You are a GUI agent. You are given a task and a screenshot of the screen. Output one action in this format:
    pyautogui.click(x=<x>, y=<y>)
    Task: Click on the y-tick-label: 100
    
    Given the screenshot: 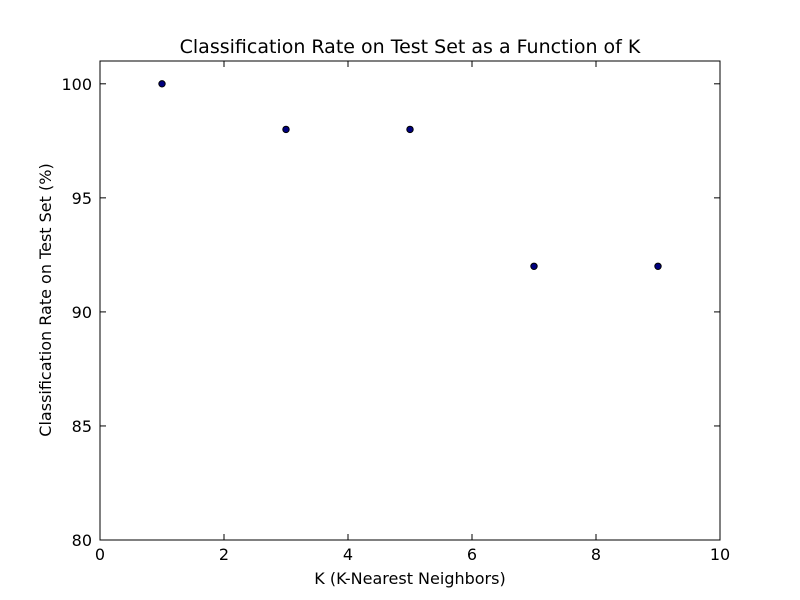 What is the action you would take?
    pyautogui.click(x=76, y=84)
    